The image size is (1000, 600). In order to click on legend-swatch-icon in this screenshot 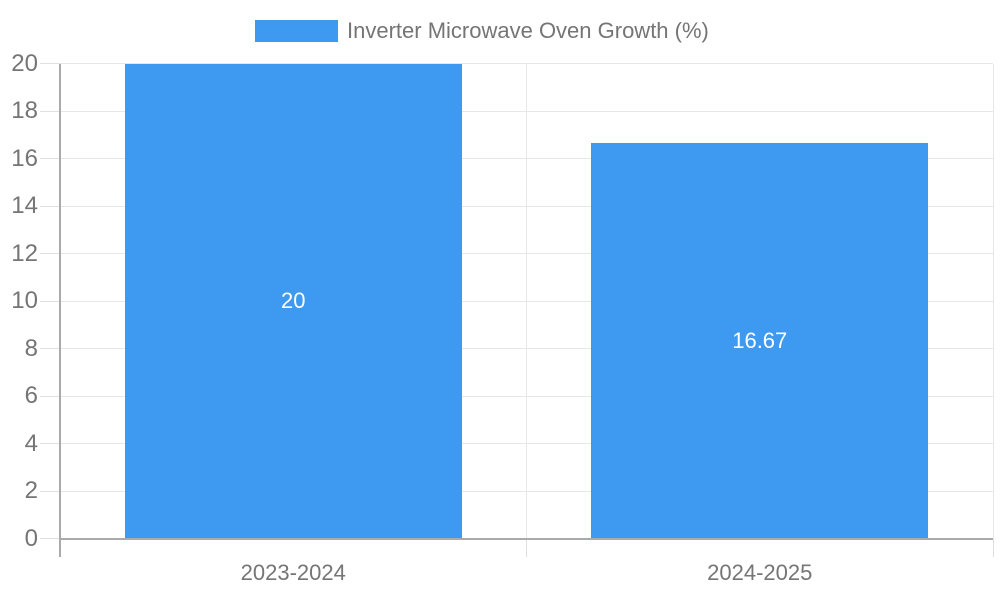, I will do `click(296, 31)`.